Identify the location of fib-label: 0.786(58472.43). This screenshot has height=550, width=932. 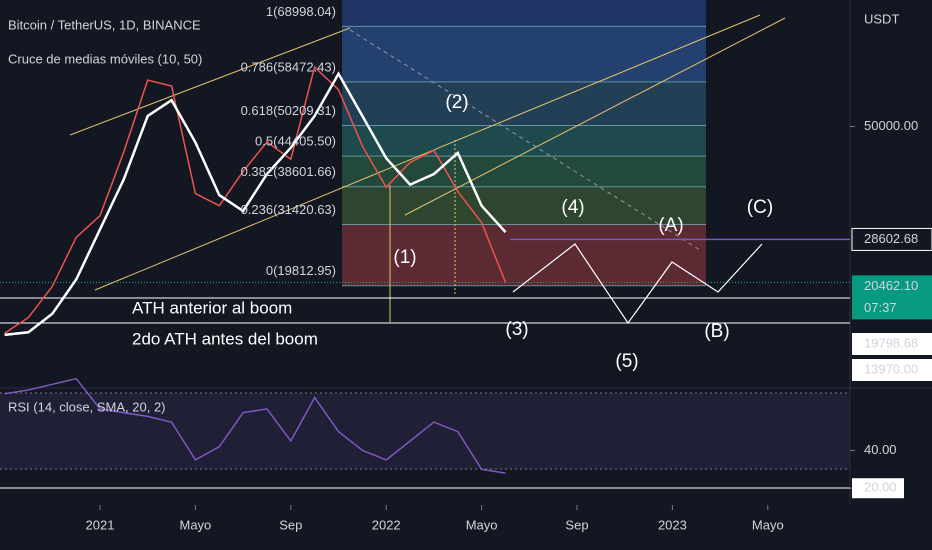
(288, 66).